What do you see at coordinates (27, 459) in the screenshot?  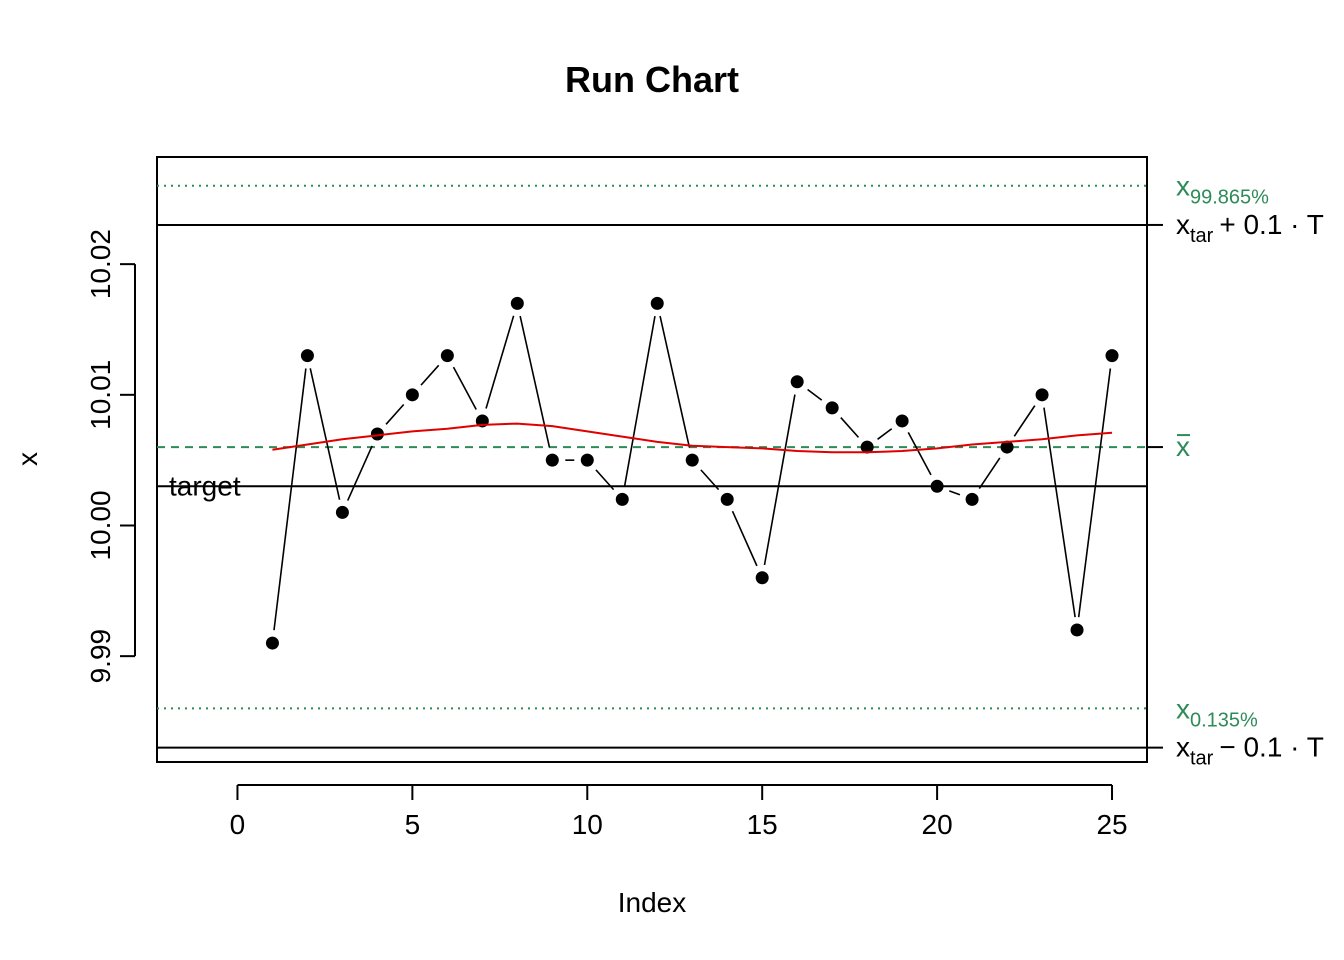 I see `y-axis-label: x` at bounding box center [27, 459].